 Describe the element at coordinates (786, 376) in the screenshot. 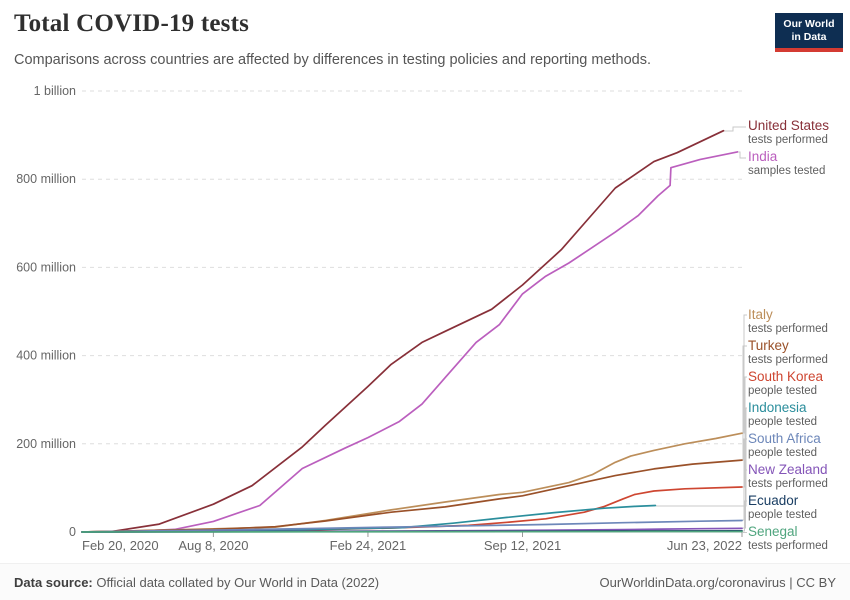

I see `legend-country-label: South Korea` at that location.